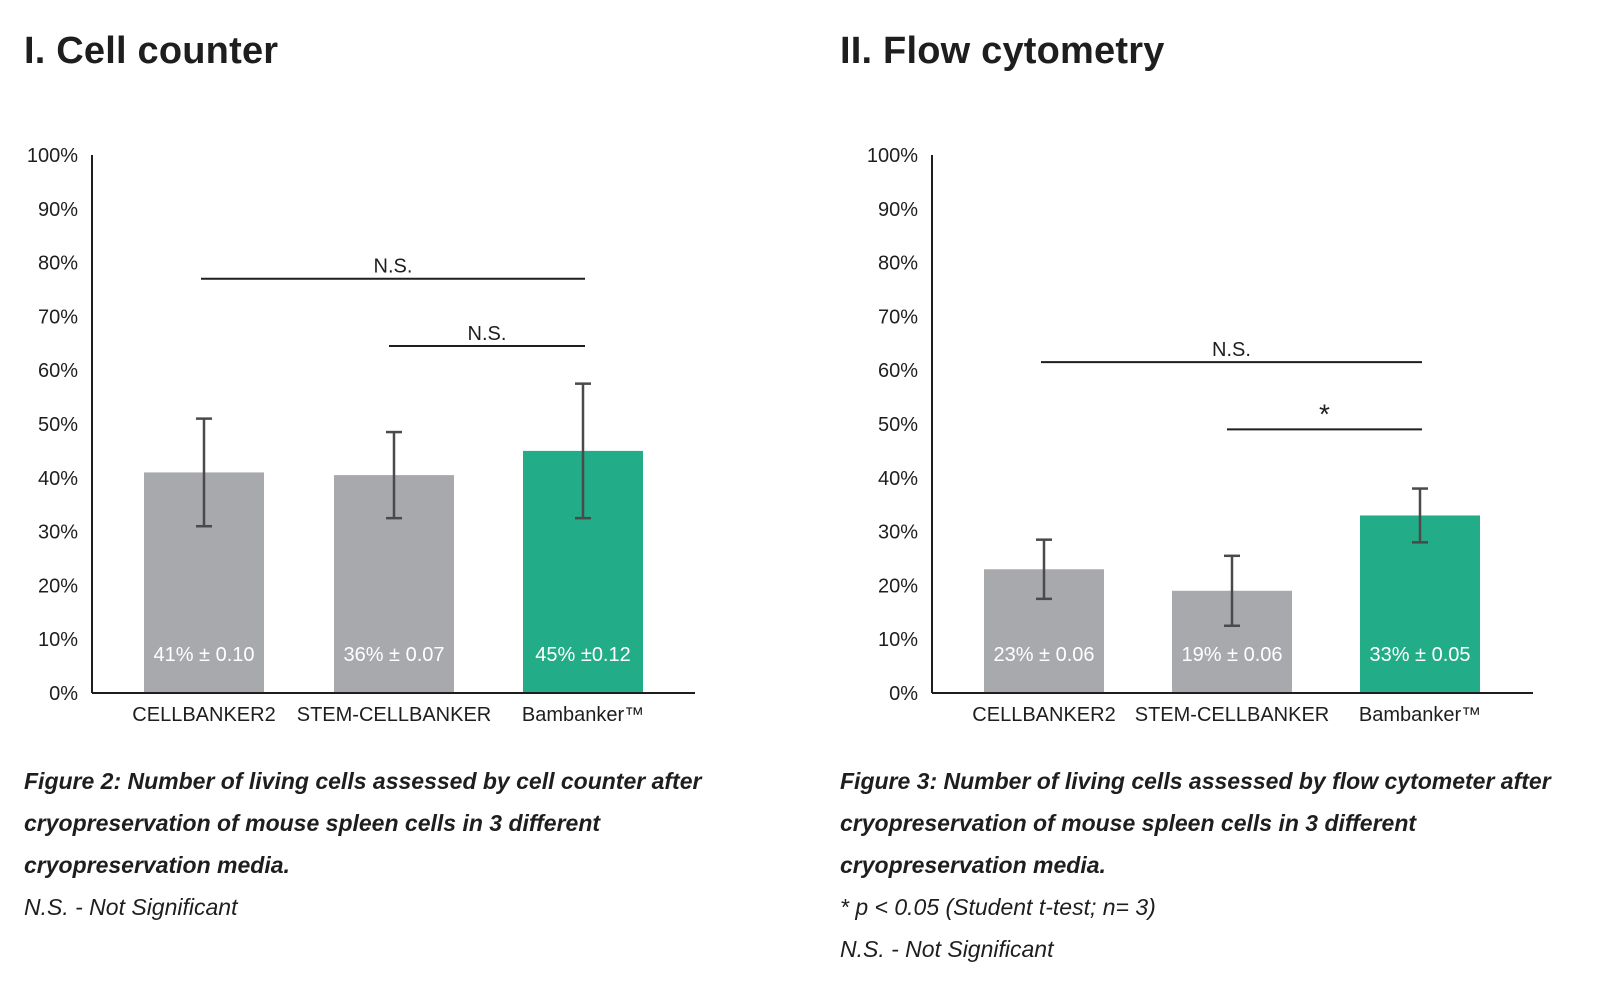 This screenshot has width=1600, height=991. What do you see at coordinates (203, 655) in the screenshot?
I see `data-label: 41% ± 0.10` at bounding box center [203, 655].